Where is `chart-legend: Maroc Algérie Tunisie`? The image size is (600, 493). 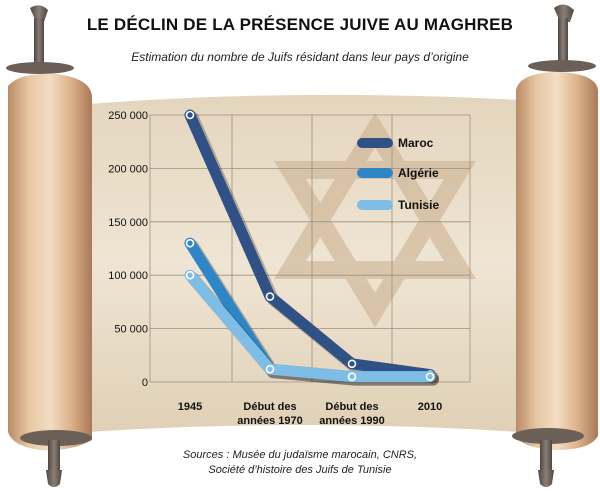
chart-legend: Maroc Algérie Tunisie is located at coordinates (398, 174).